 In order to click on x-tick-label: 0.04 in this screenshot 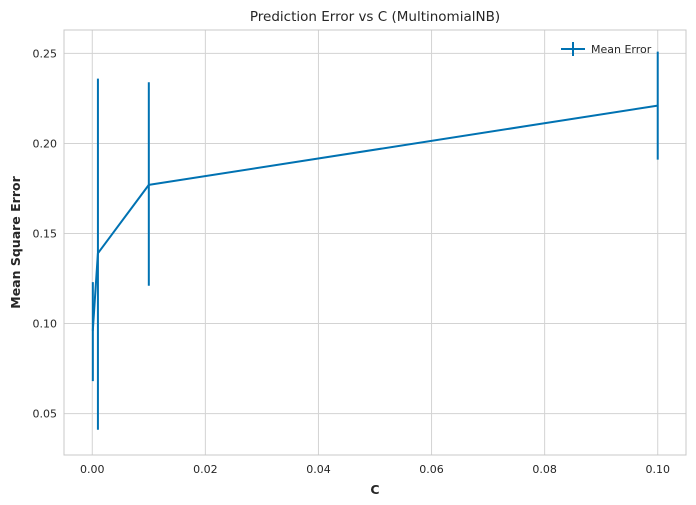, I will do `click(318, 469)`.